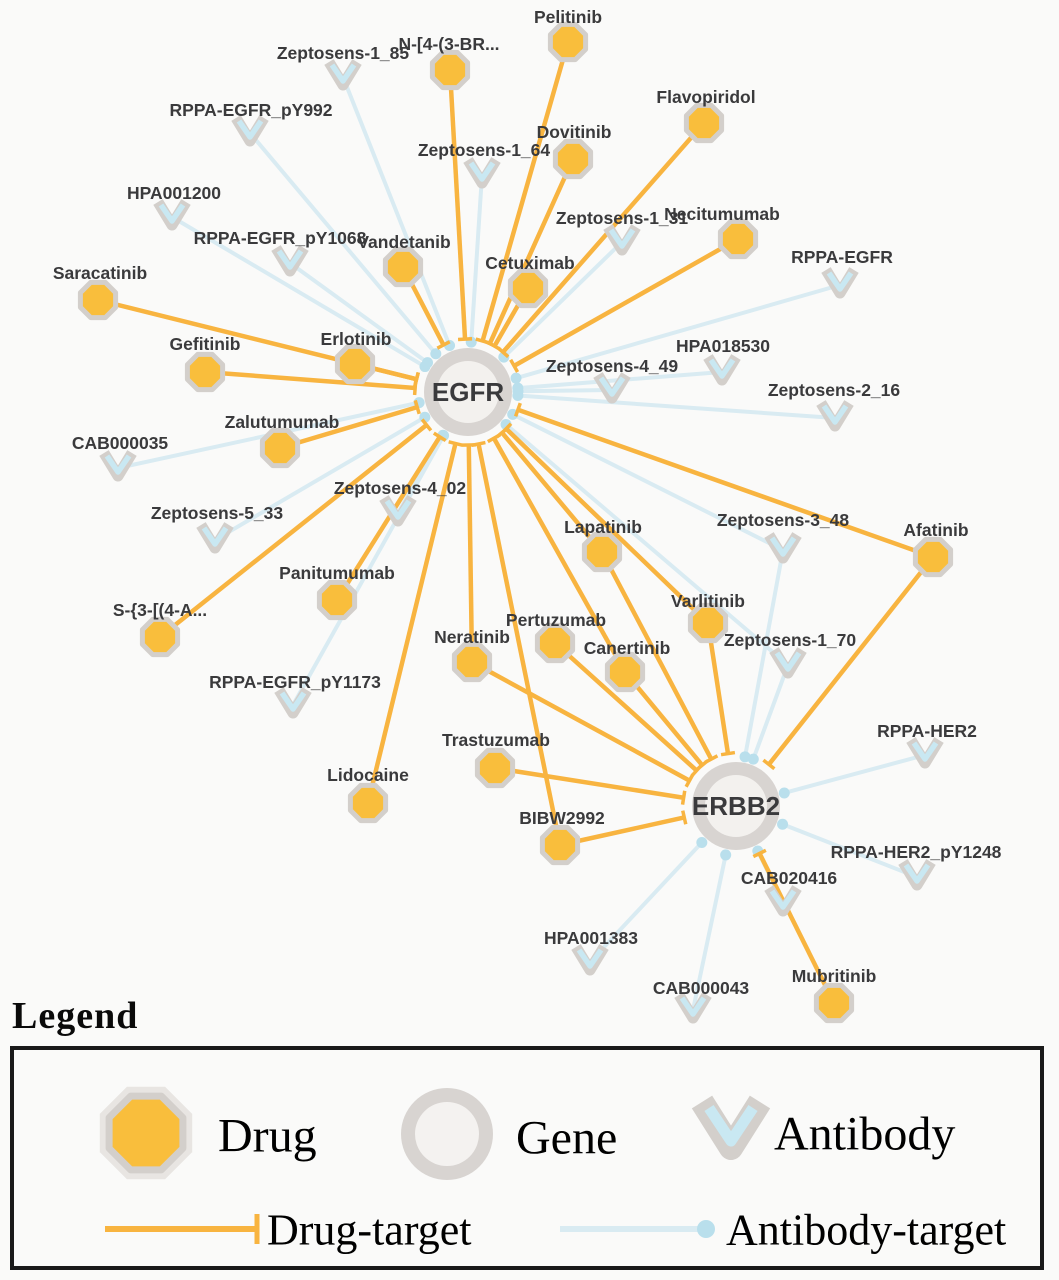  Describe the element at coordinates (866, 1230) in the screenshot. I see `legend-antibody-target-label: Antibody-target` at that location.